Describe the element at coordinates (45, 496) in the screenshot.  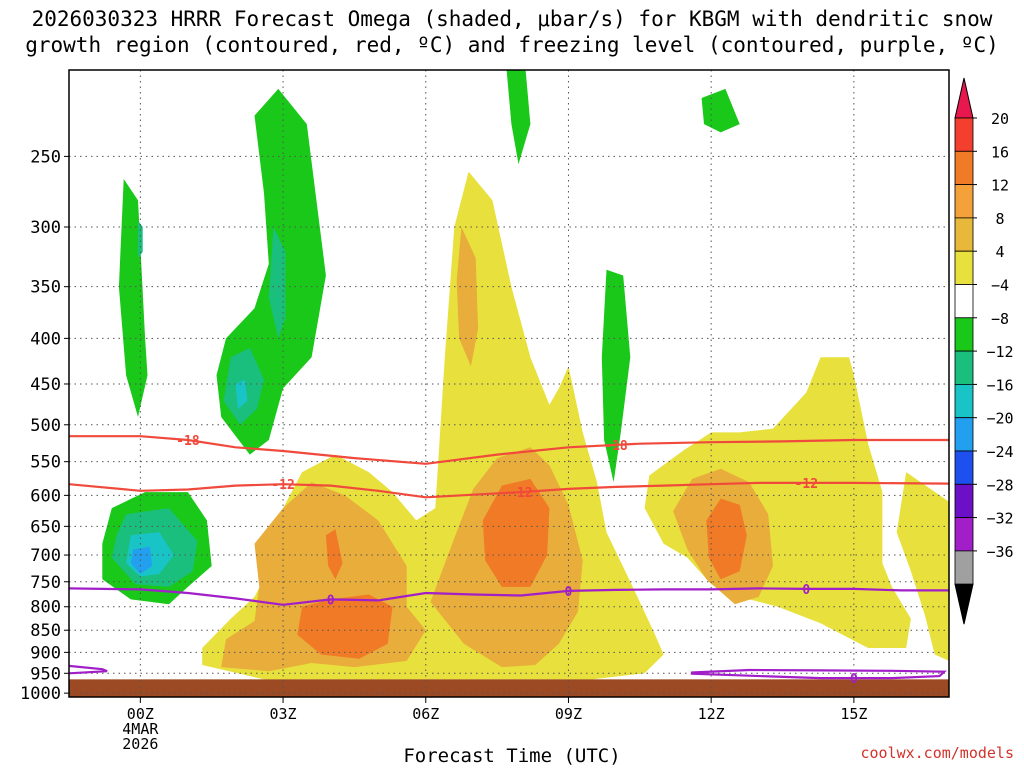
I see `y-tick-label-600: 600` at that location.